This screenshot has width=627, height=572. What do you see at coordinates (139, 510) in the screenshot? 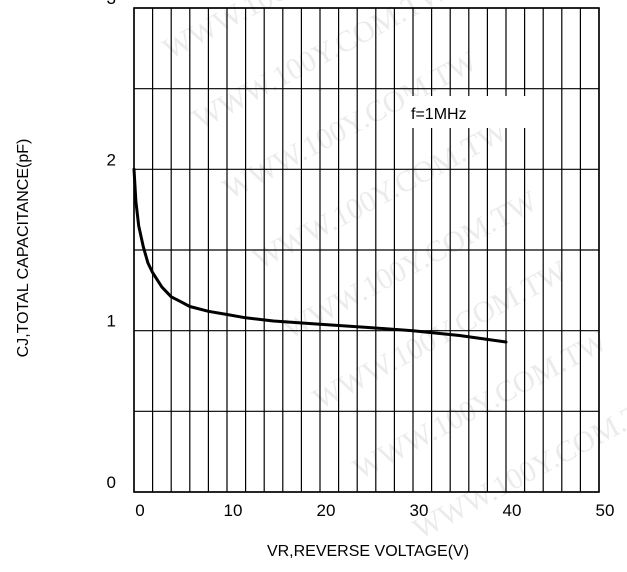
I see `x-tick-label: 0` at bounding box center [139, 510].